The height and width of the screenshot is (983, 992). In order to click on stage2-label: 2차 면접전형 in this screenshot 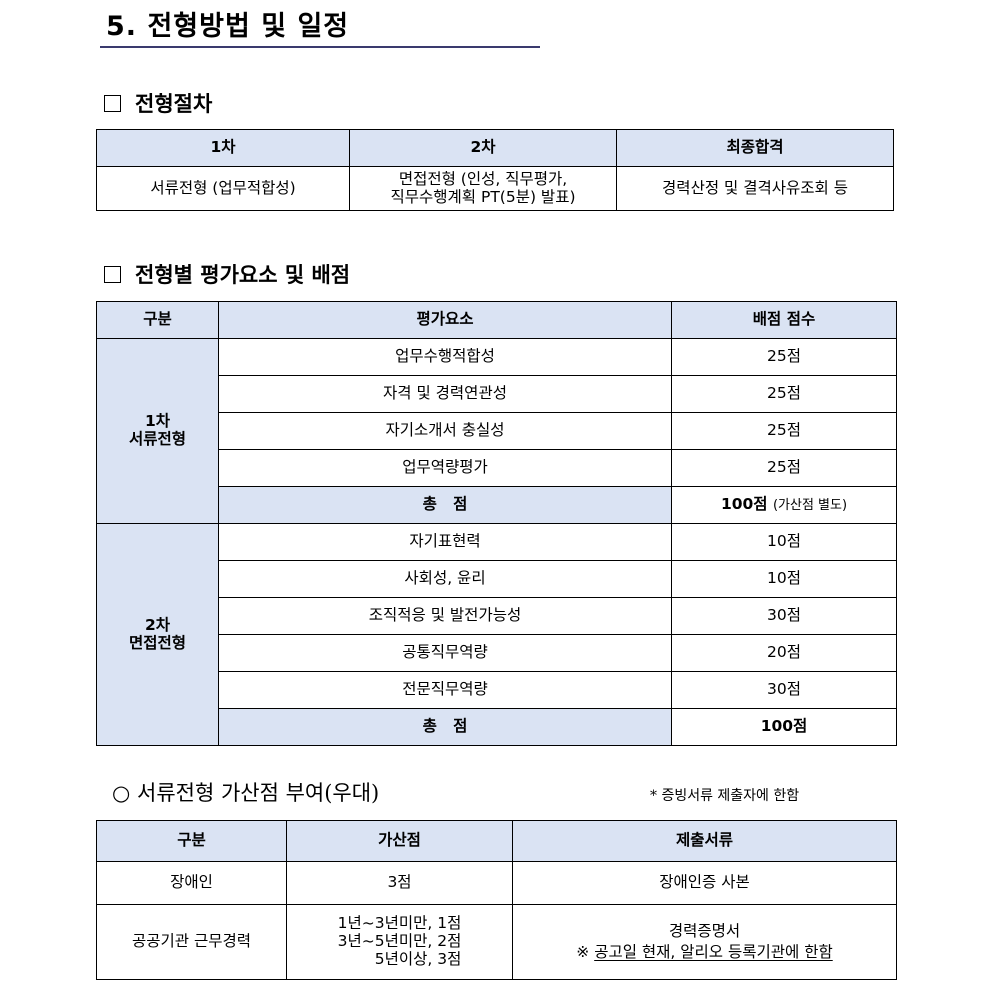, I will do `click(157, 634)`.